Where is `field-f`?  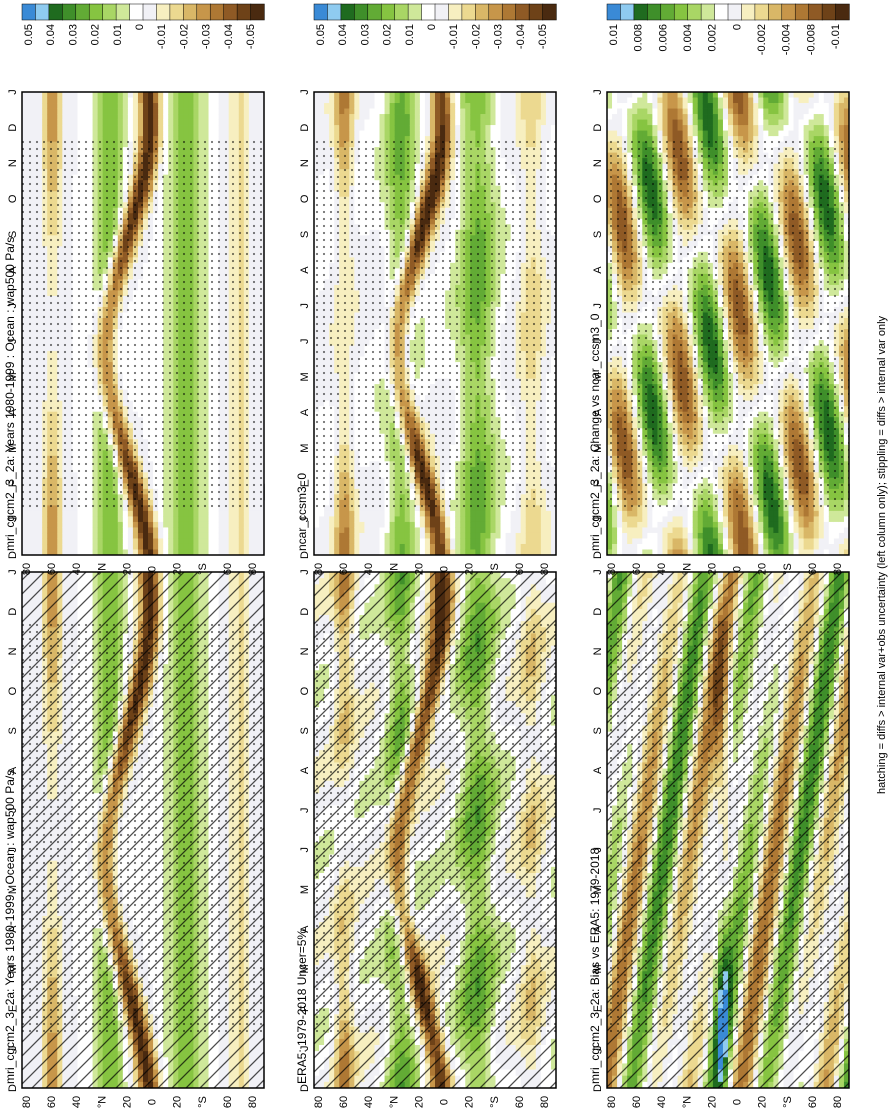
field-f is located at coordinates (728, 323).